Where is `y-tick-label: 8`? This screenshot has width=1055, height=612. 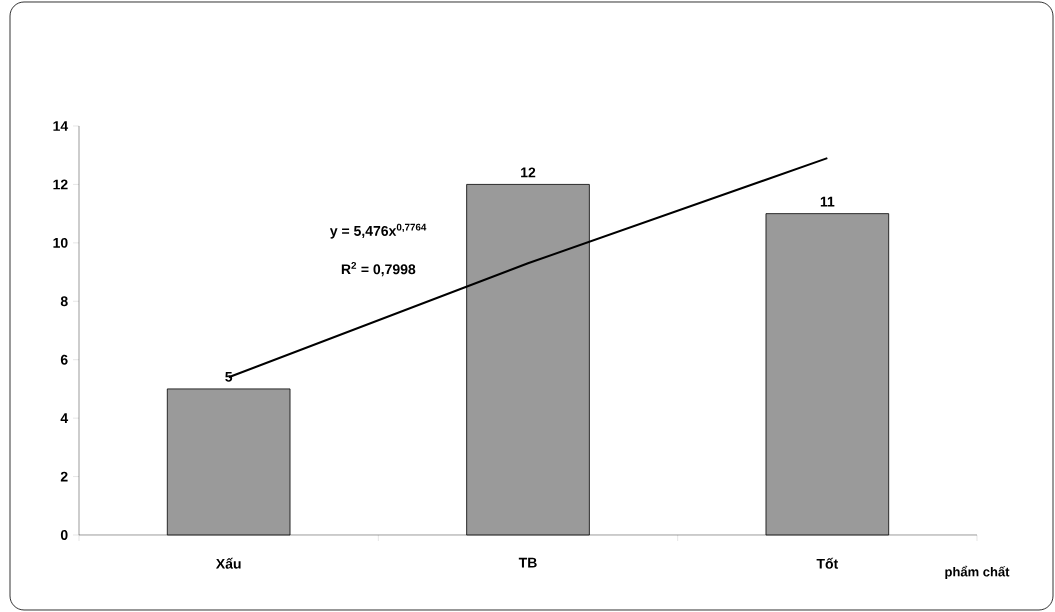 y-tick-label: 8 is located at coordinates (64, 301).